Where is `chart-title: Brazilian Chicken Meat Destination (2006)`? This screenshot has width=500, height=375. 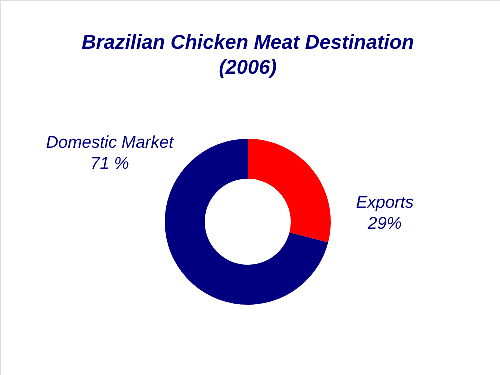 chart-title: Brazilian Chicken Meat Destination (2006) is located at coordinates (248, 55).